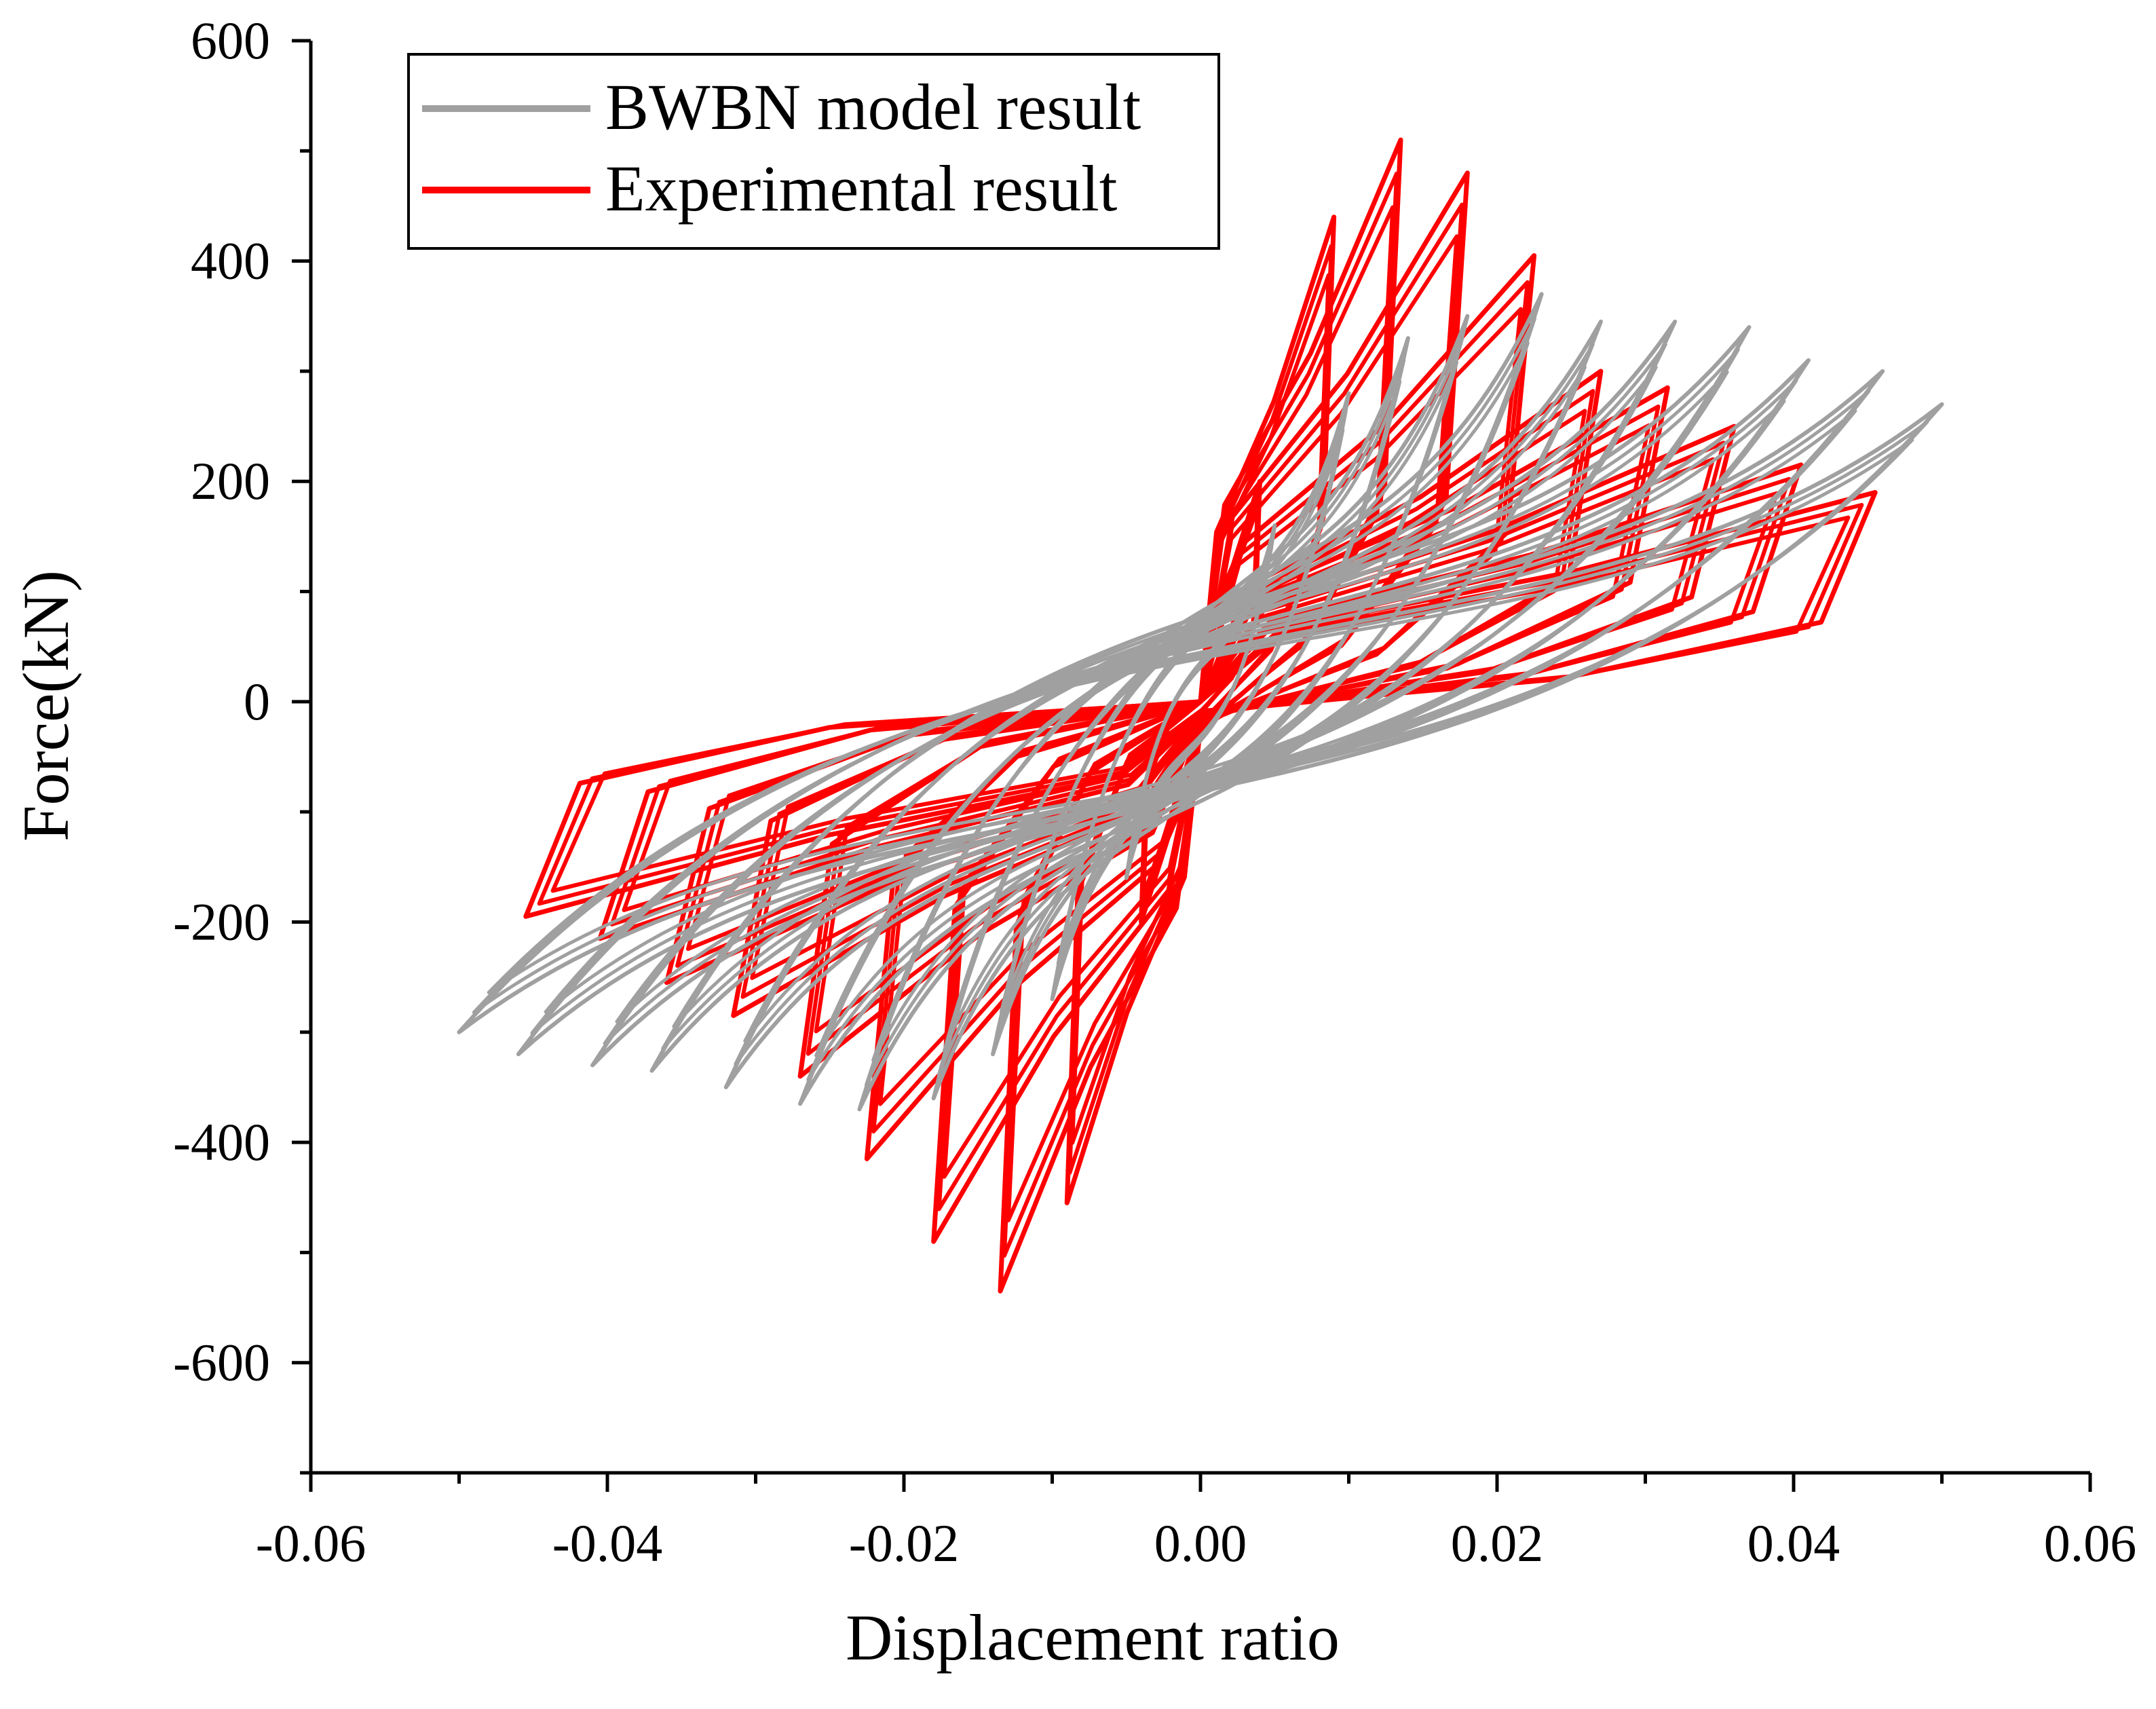 This screenshot has height=1709, width=2156. What do you see at coordinates (1793, 1543) in the screenshot?
I see `x-tick-label: 0.04` at bounding box center [1793, 1543].